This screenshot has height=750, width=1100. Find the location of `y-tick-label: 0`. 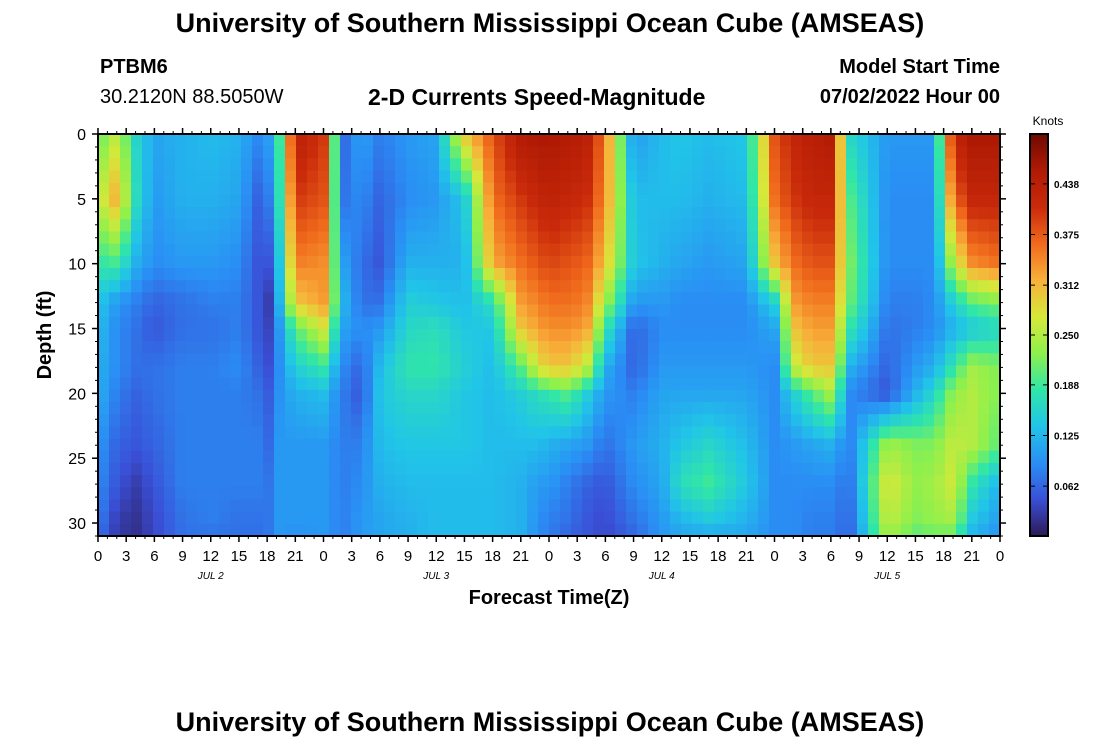

y-tick-label: 0 is located at coordinates (81, 135).